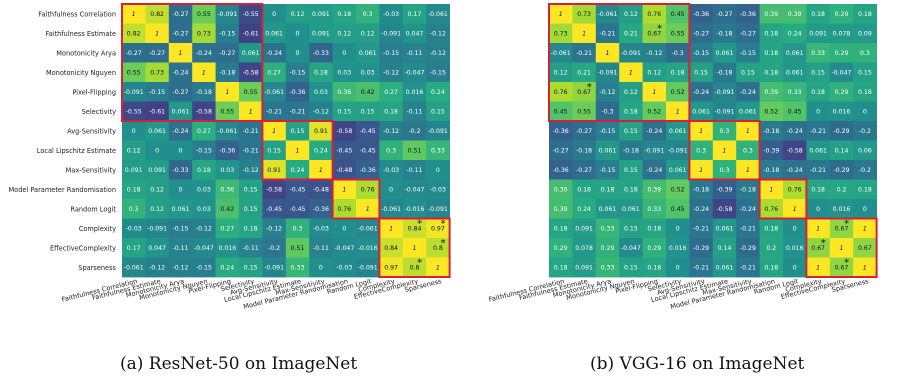 This screenshot has width=910, height=390. I want to click on cell-value-label: -0.047, so click(204, 248).